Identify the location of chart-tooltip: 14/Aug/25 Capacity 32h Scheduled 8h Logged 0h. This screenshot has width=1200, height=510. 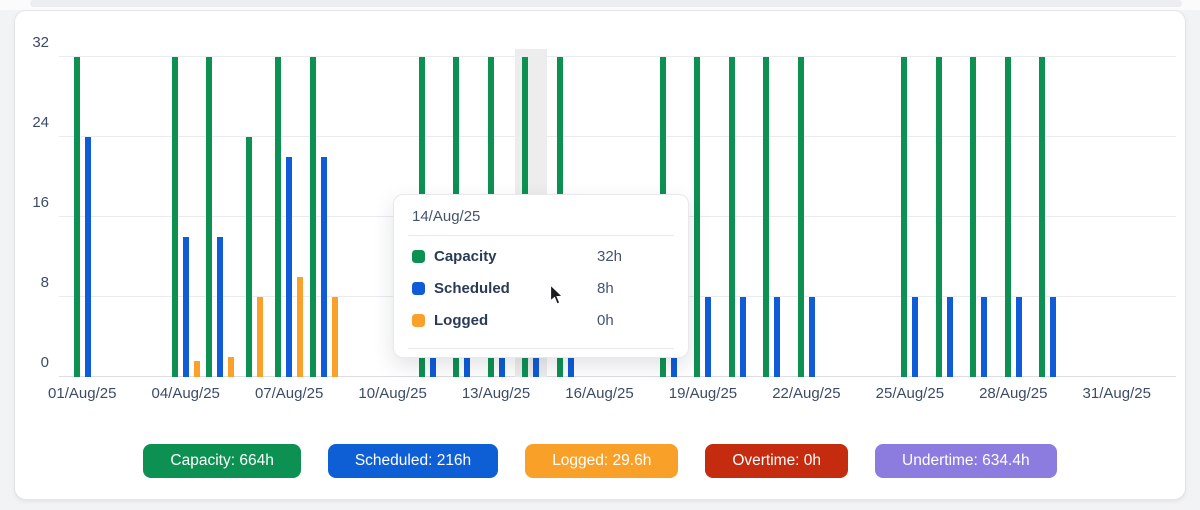
(541, 276).